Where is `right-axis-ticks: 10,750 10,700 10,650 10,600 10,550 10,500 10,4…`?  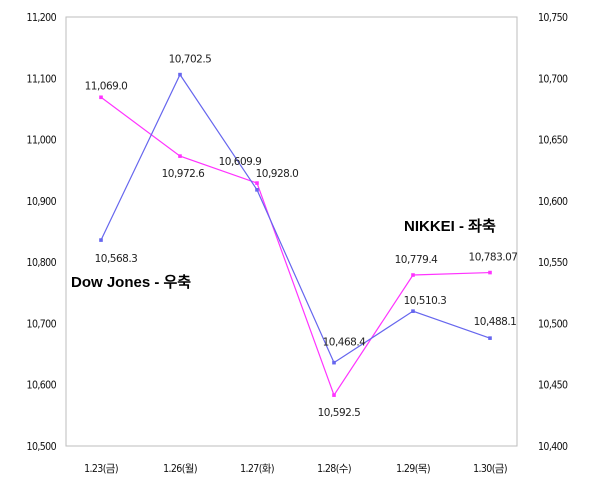 right-axis-ticks: 10,750 10,700 10,650 10,600 10,550 10,500 10,4… is located at coordinates (553, 232).